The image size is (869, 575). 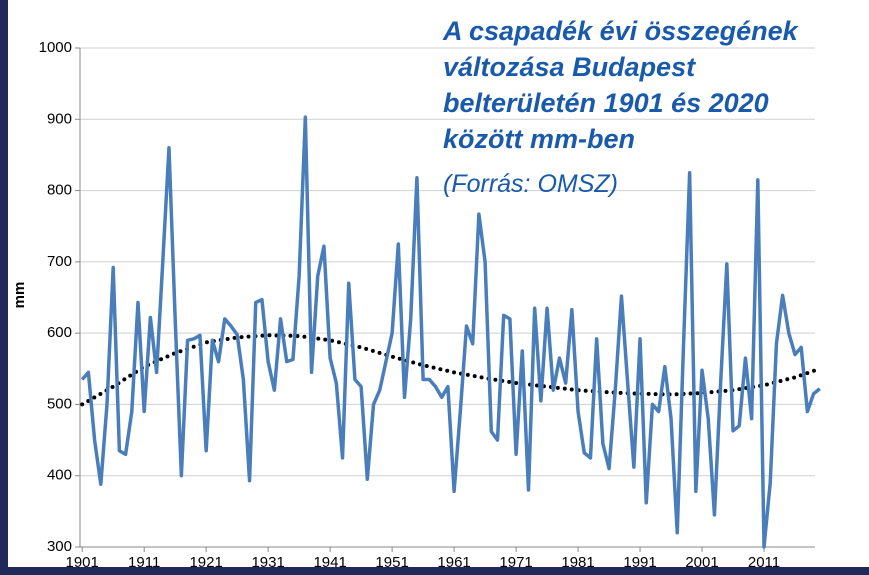 I want to click on x-tick-label: 2001, so click(x=701, y=562).